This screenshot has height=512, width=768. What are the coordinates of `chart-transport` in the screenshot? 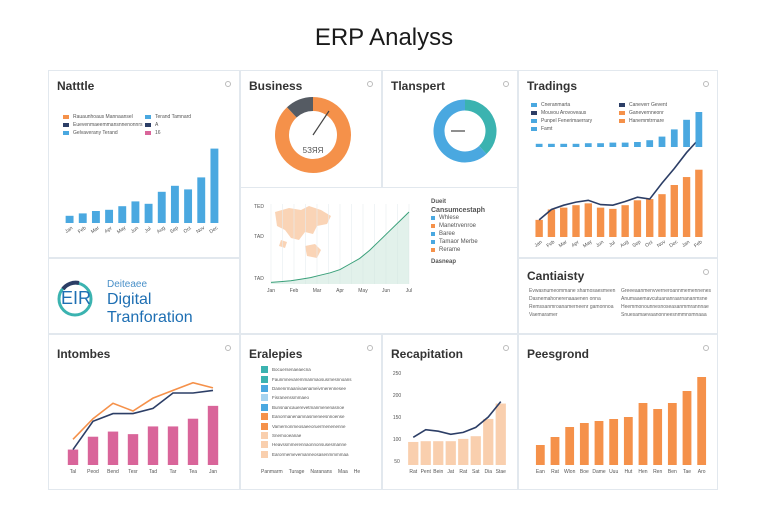 It's located at (465, 131).